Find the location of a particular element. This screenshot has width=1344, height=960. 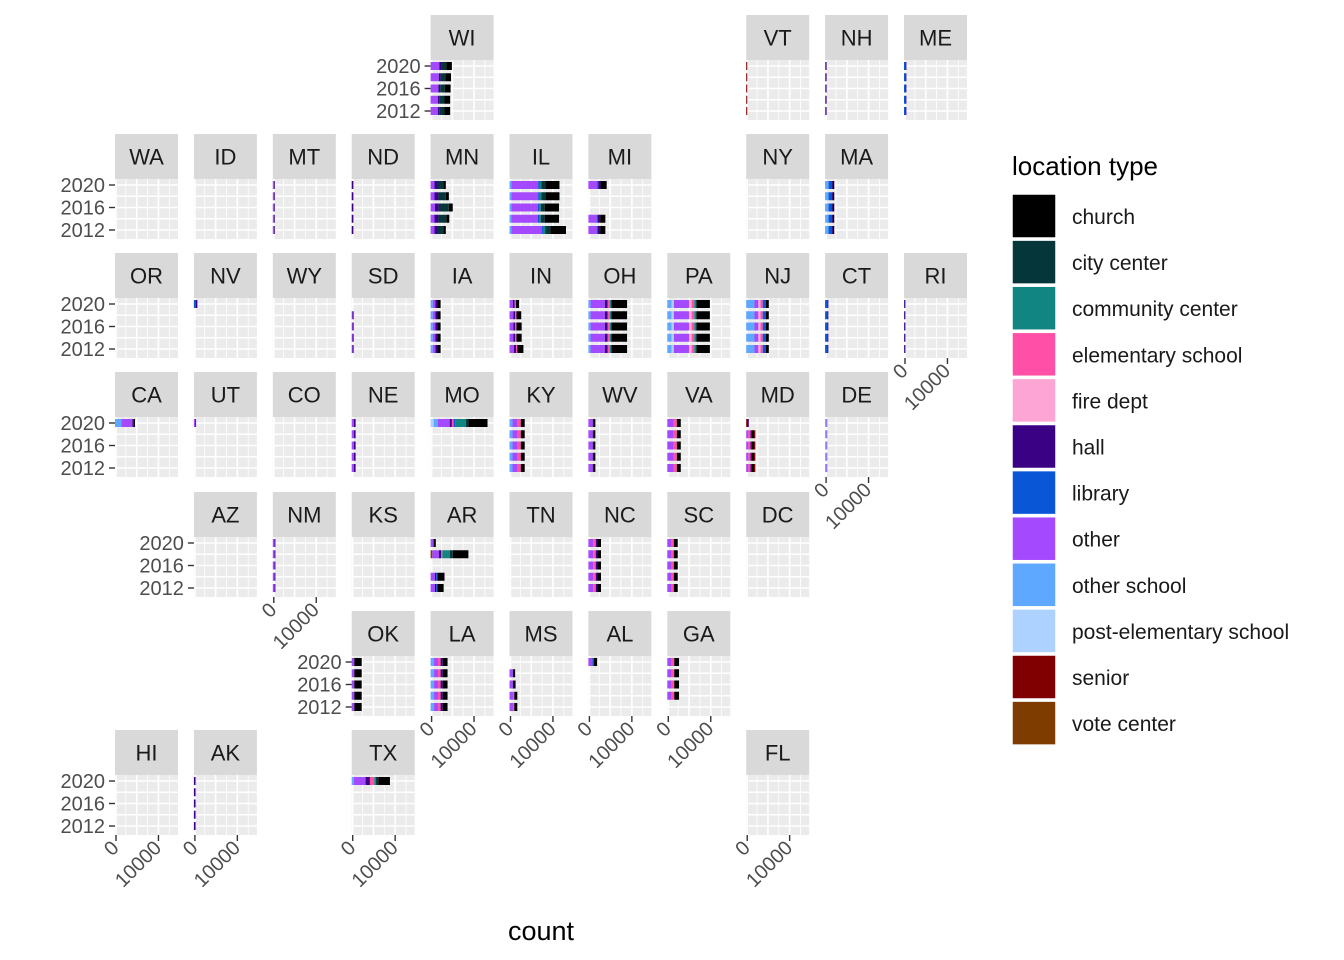

facet-strip-label: CA is located at coordinates (146, 395).